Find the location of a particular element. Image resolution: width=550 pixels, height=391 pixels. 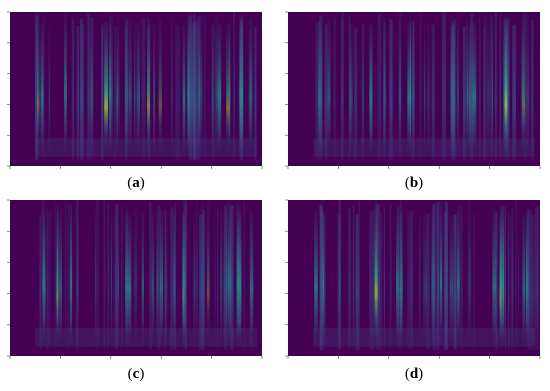

panel-caption: (b) is located at coordinates (414, 183).